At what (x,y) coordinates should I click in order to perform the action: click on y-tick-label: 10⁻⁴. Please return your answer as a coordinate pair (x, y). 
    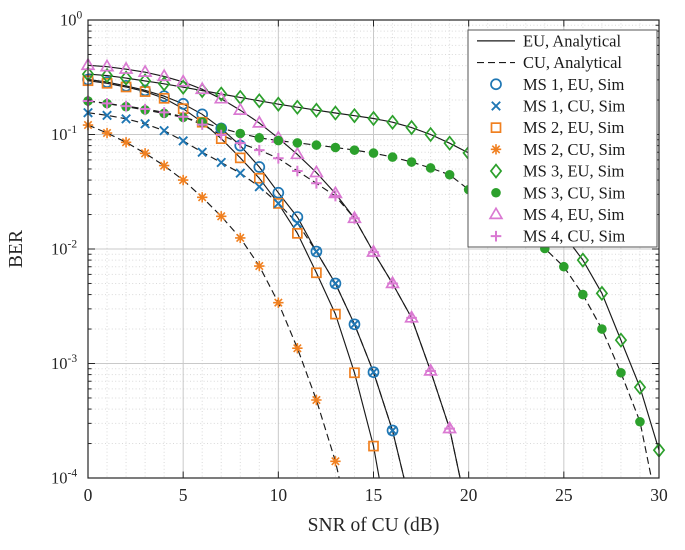
    Looking at the image, I should click on (64, 478).